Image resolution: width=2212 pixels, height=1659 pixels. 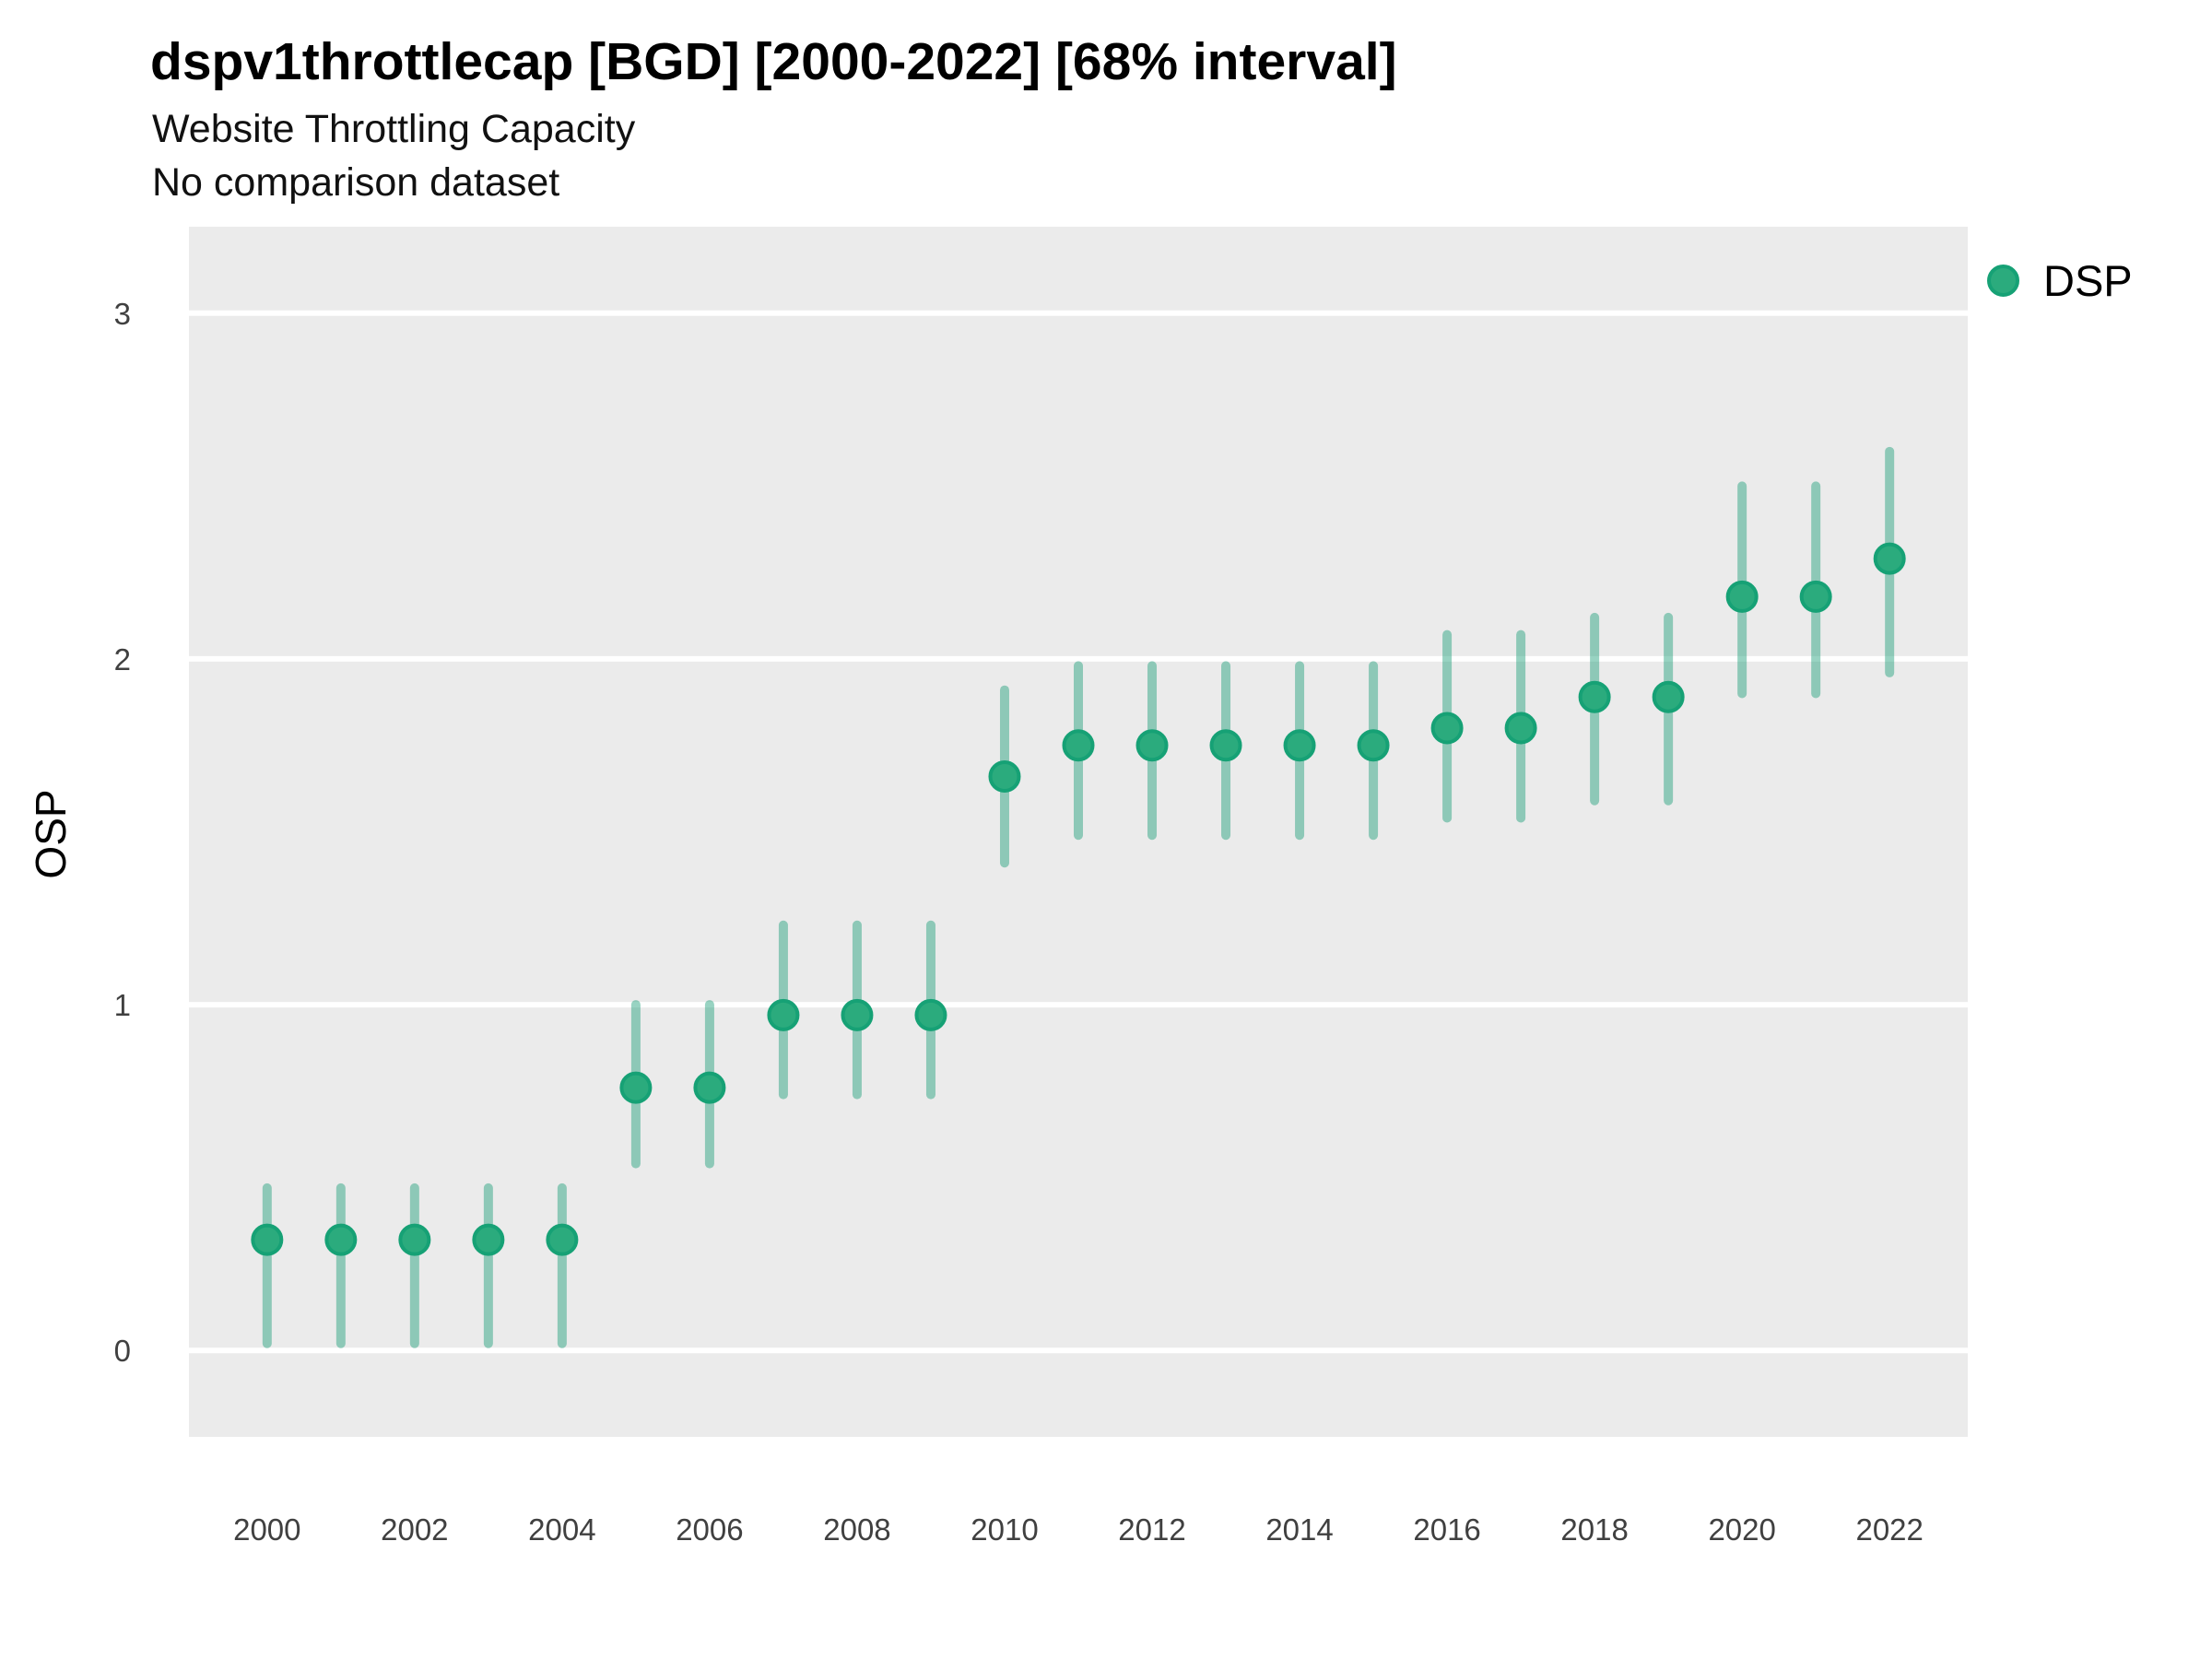 I want to click on x-tick-label: 2022, so click(x=1889, y=1529).